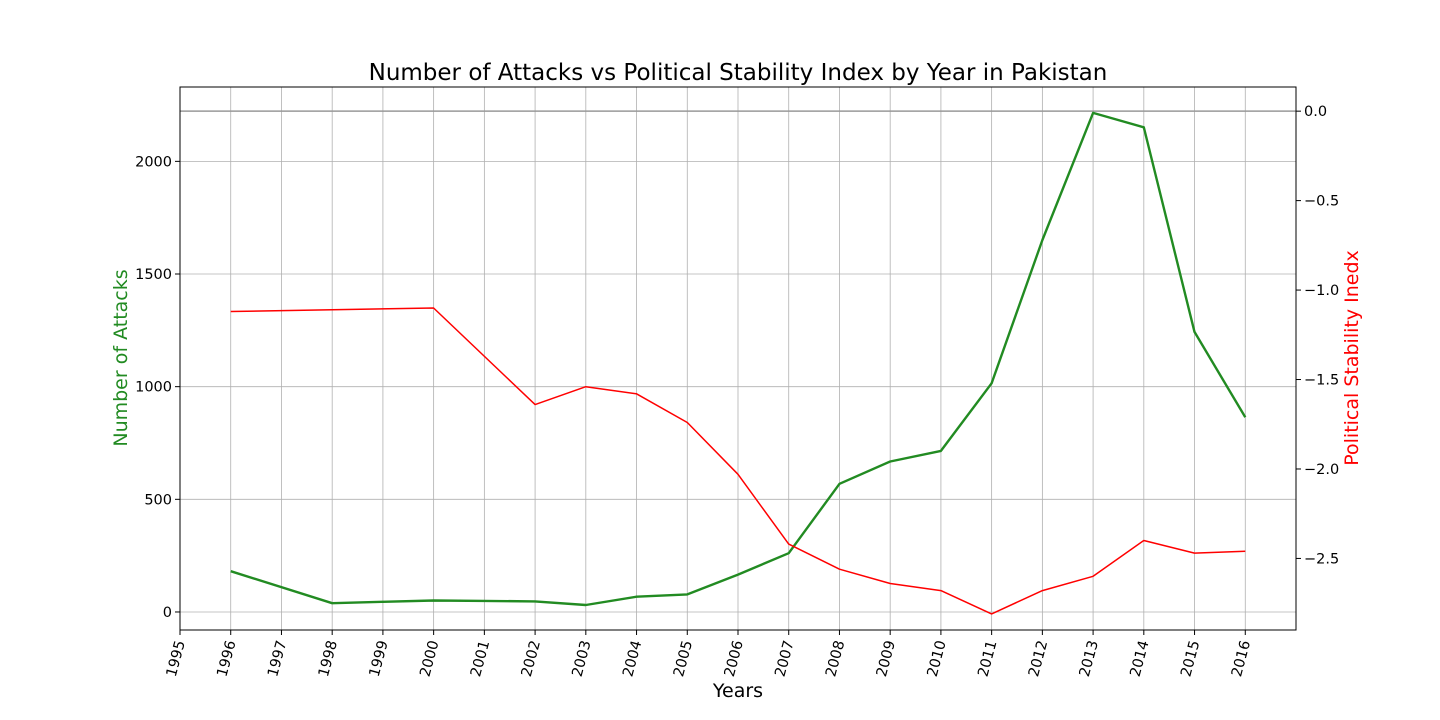 The image size is (1440, 720). What do you see at coordinates (683, 659) in the screenshot?
I see `x-tick-label: 2005` at bounding box center [683, 659].